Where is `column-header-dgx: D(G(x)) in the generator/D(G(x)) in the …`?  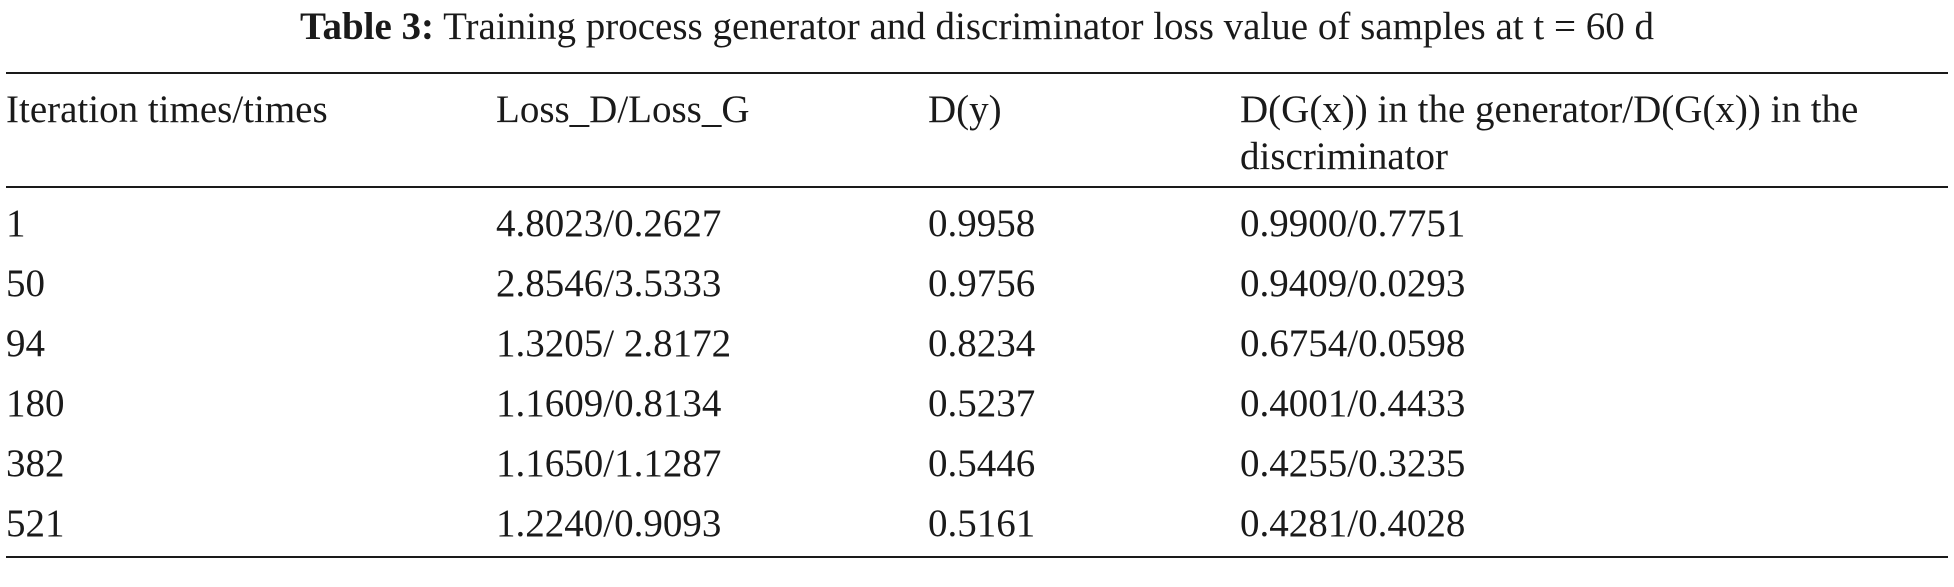 column-header-dgx: D(G(x)) in the generator/D(G(x)) in the … is located at coordinates (1549, 133).